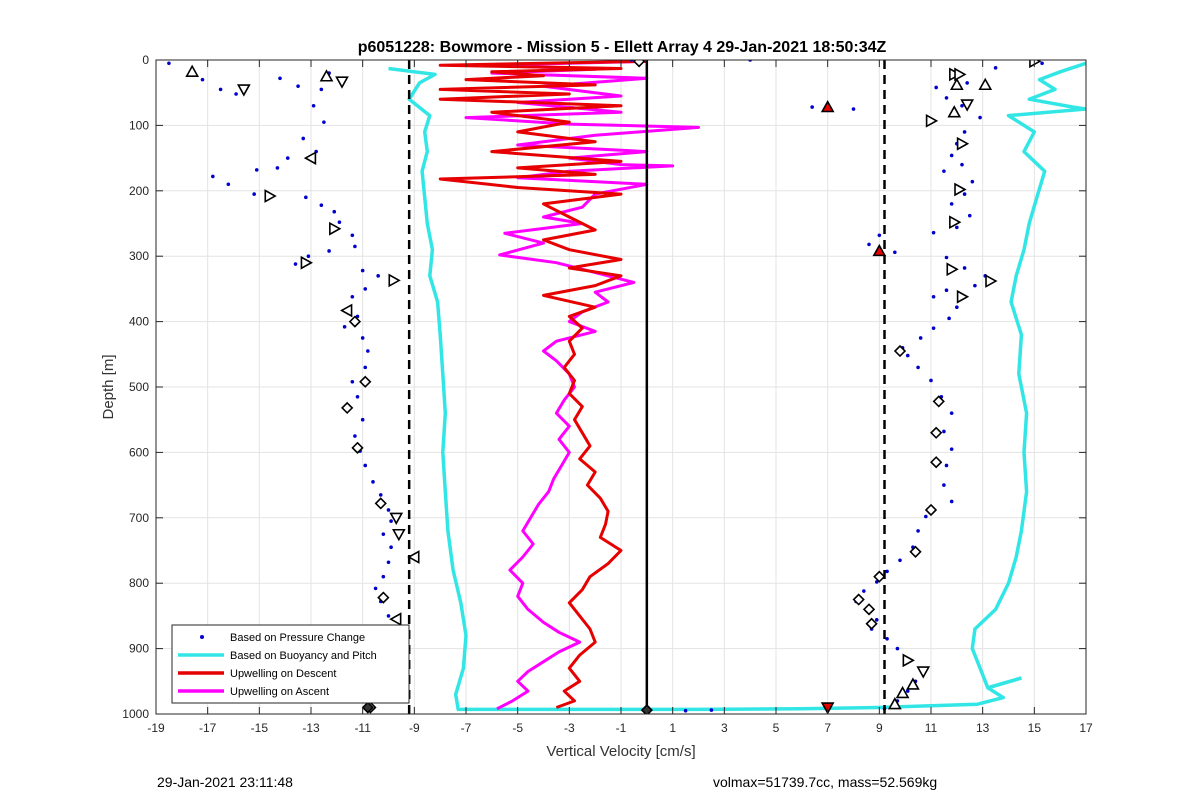 The image size is (1200, 804). Describe the element at coordinates (724, 728) in the screenshot. I see `x-tick-label: 3` at that location.